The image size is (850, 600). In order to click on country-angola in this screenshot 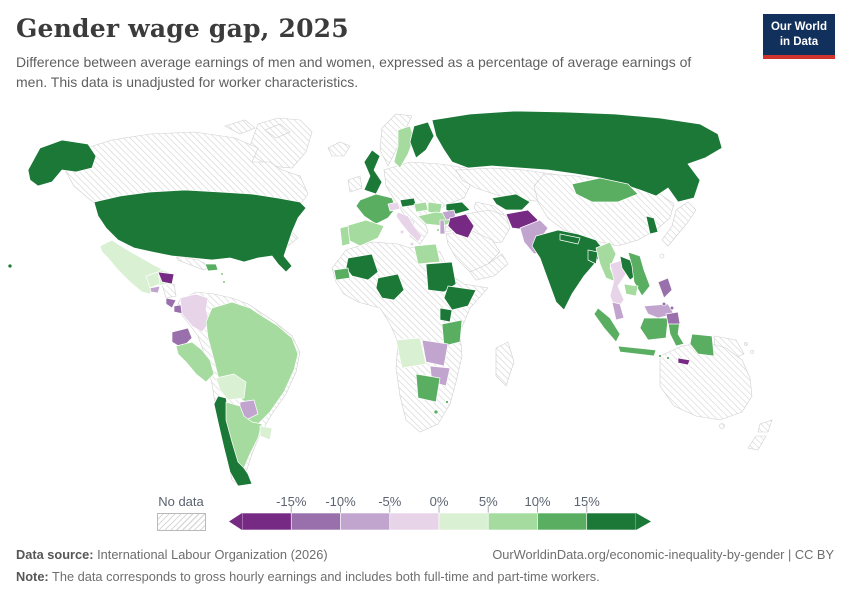, I will do `click(411, 353)`.